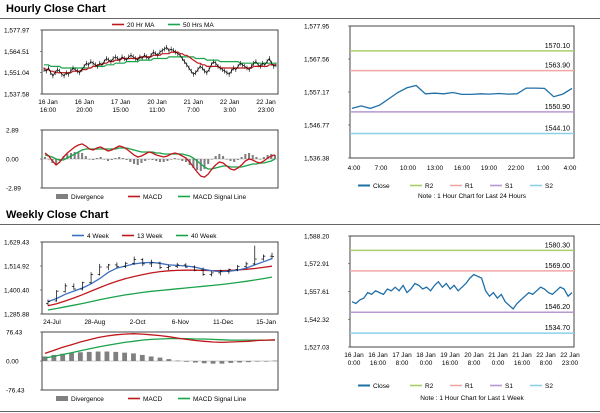 This screenshot has width=600, height=413. I want to click on x-tick-label: 21 Jan 0:00, so click(498, 359).